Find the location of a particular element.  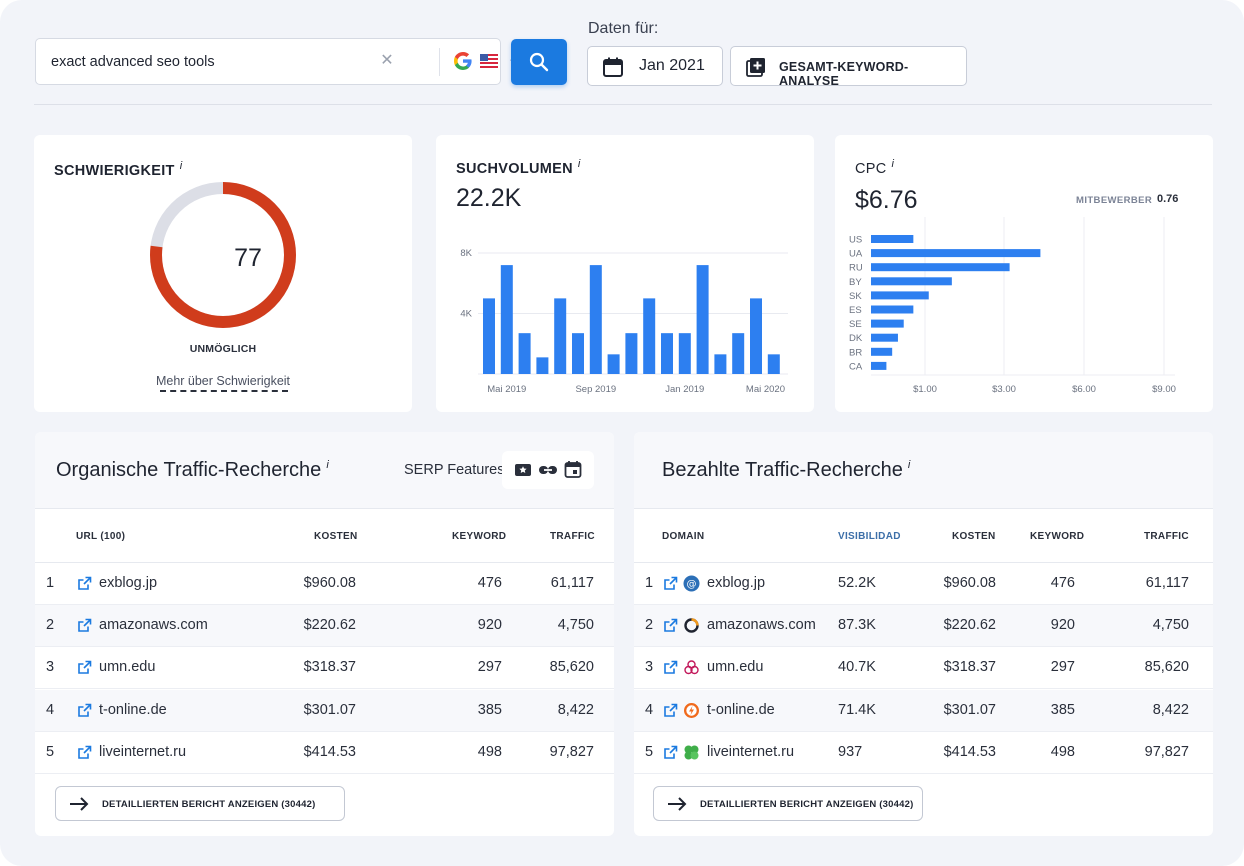

paid-panel-header: Bezahlte Traffic-Recherche i is located at coordinates (923, 470).